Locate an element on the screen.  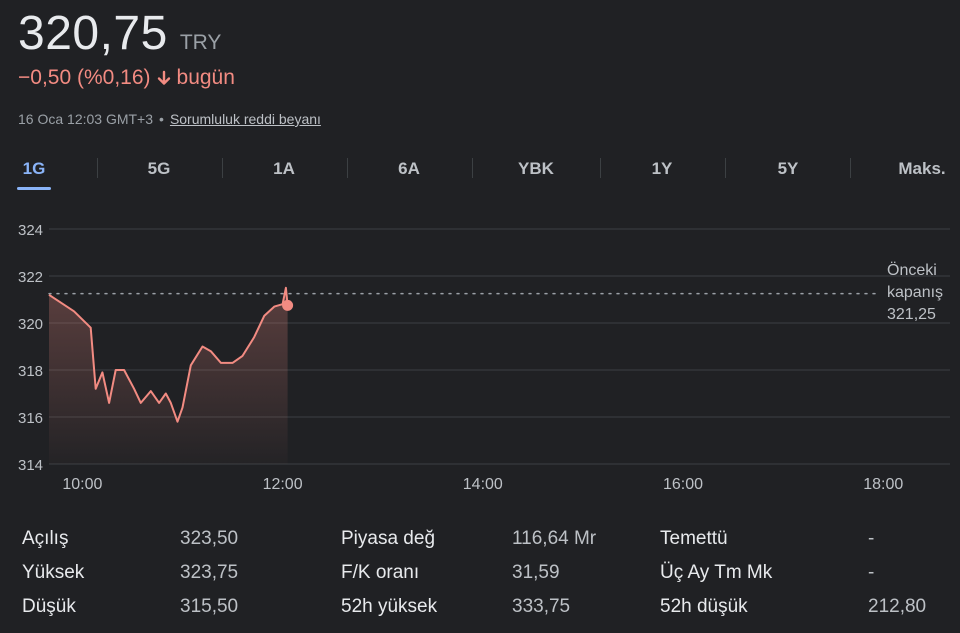
x-tick-label: 14:00 is located at coordinates (483, 484).